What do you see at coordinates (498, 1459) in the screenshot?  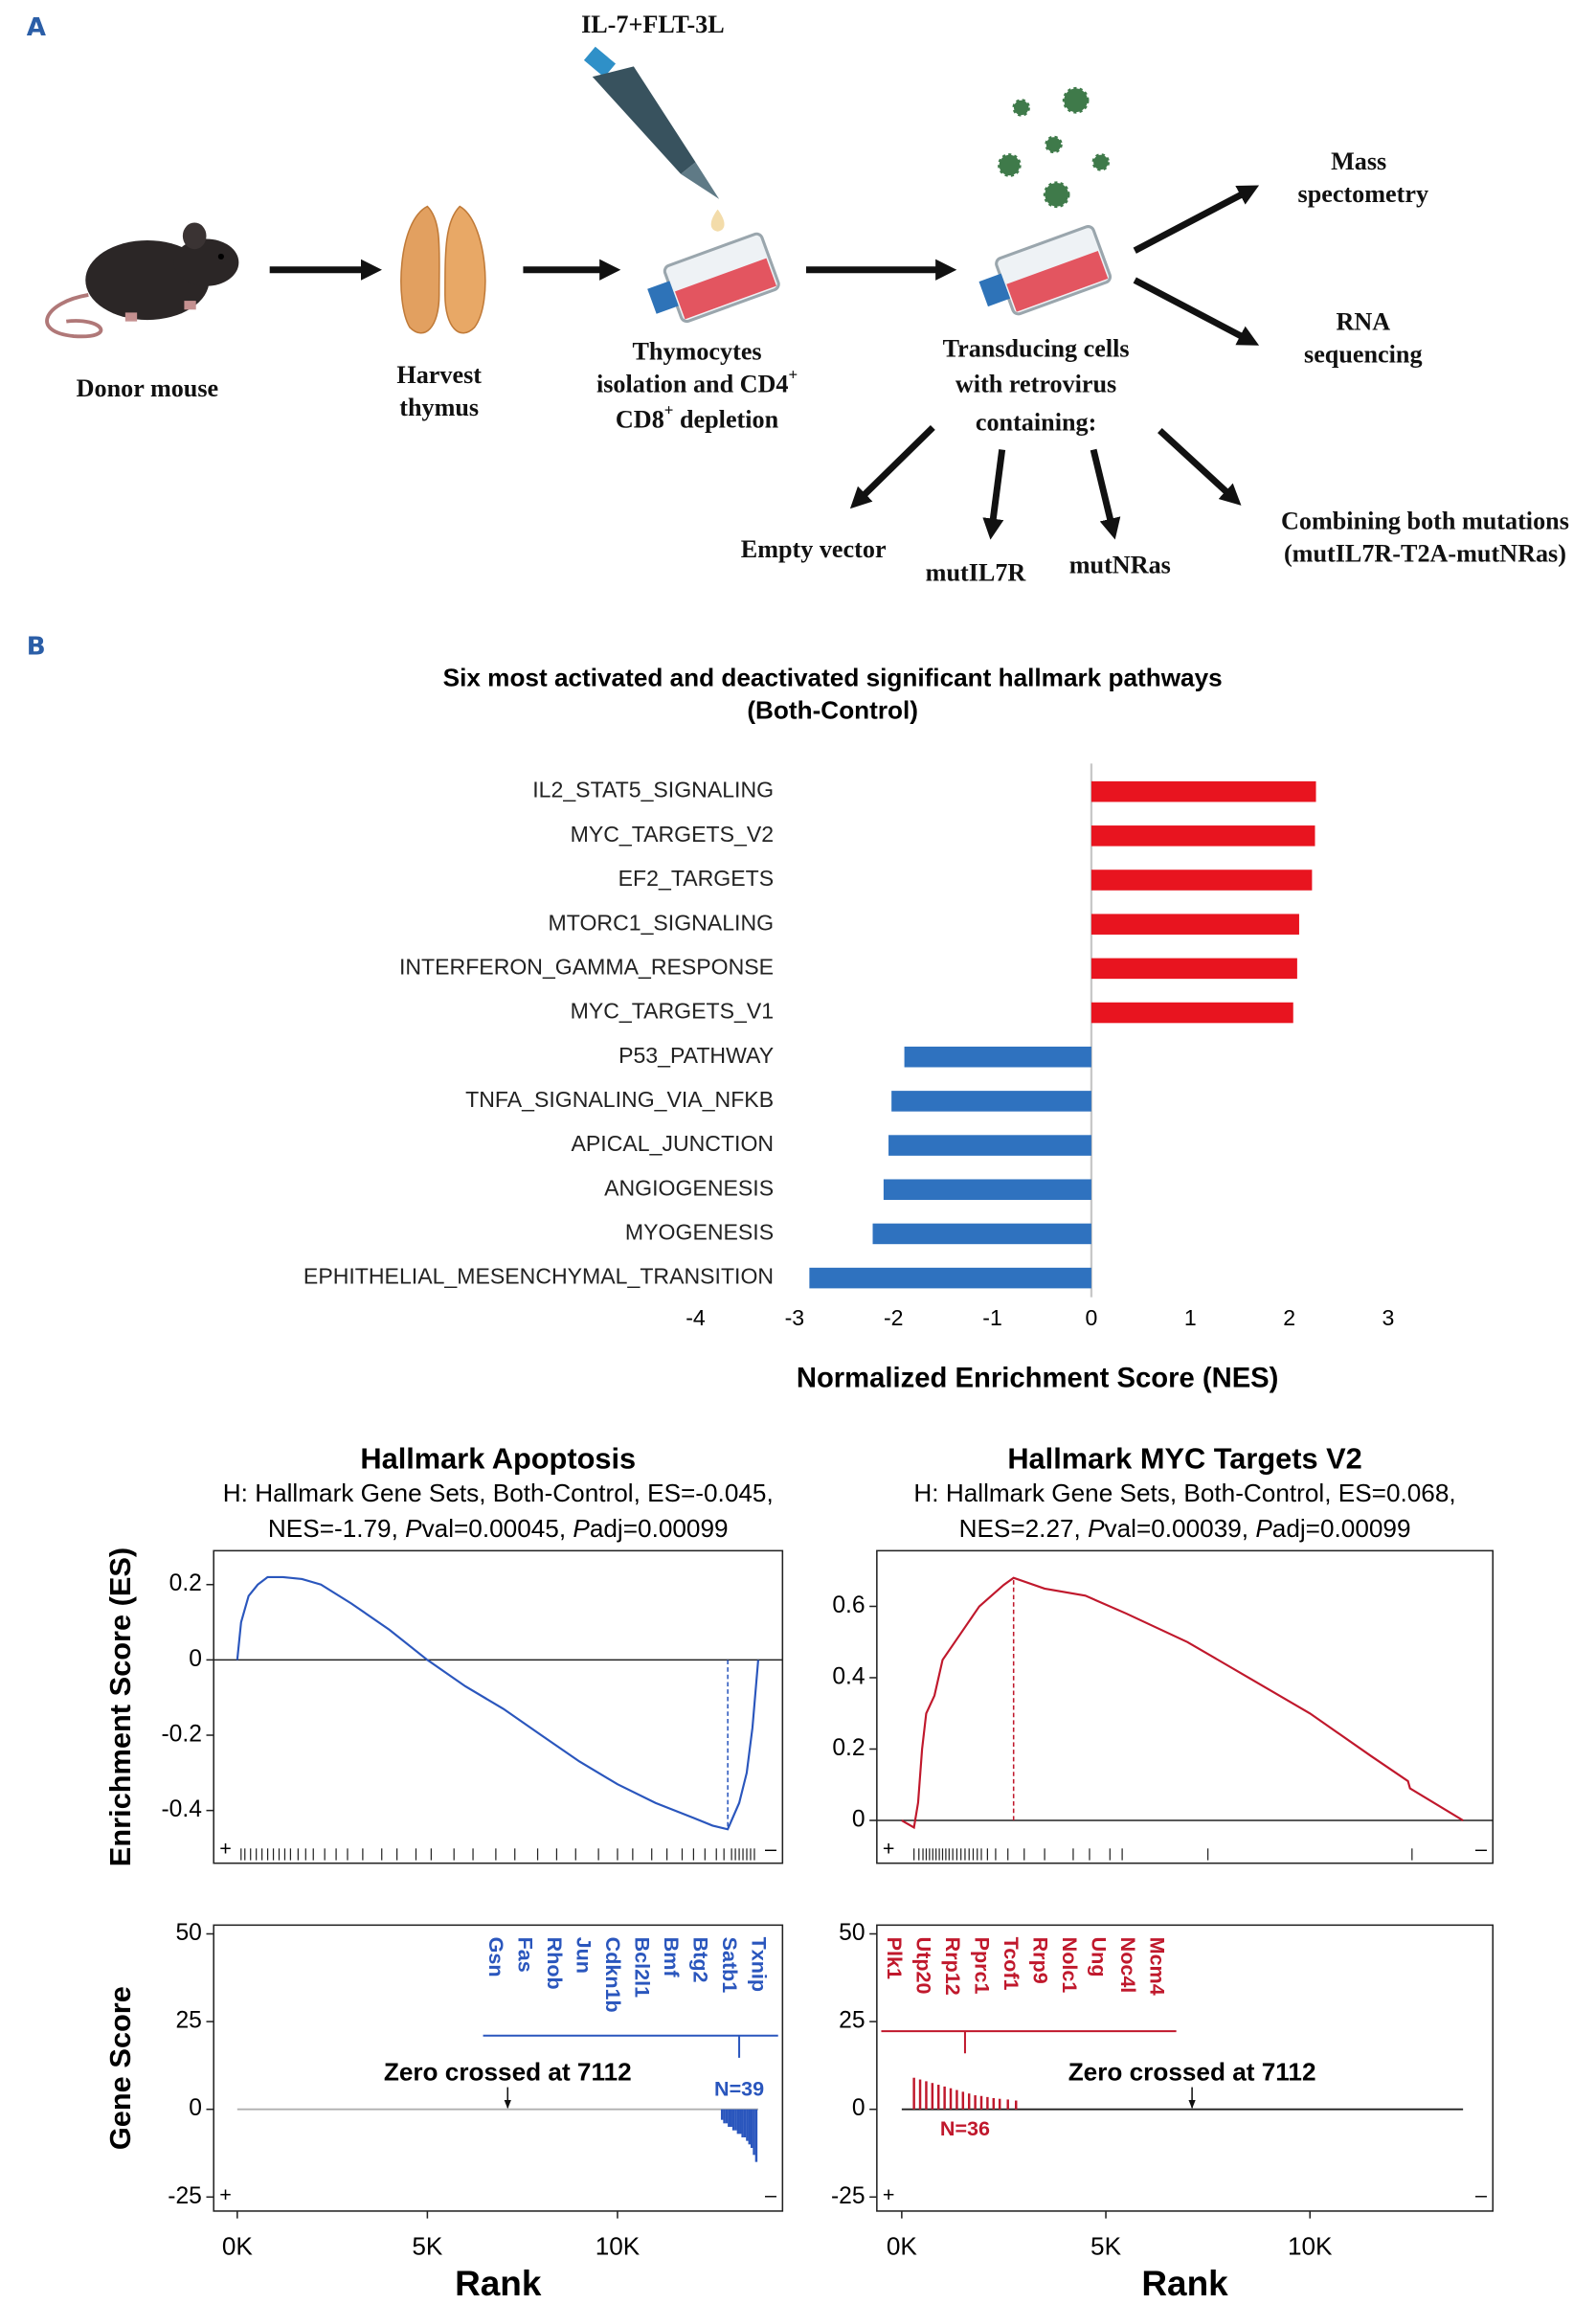 I see `plot-title: Hallmark Apoptosis` at bounding box center [498, 1459].